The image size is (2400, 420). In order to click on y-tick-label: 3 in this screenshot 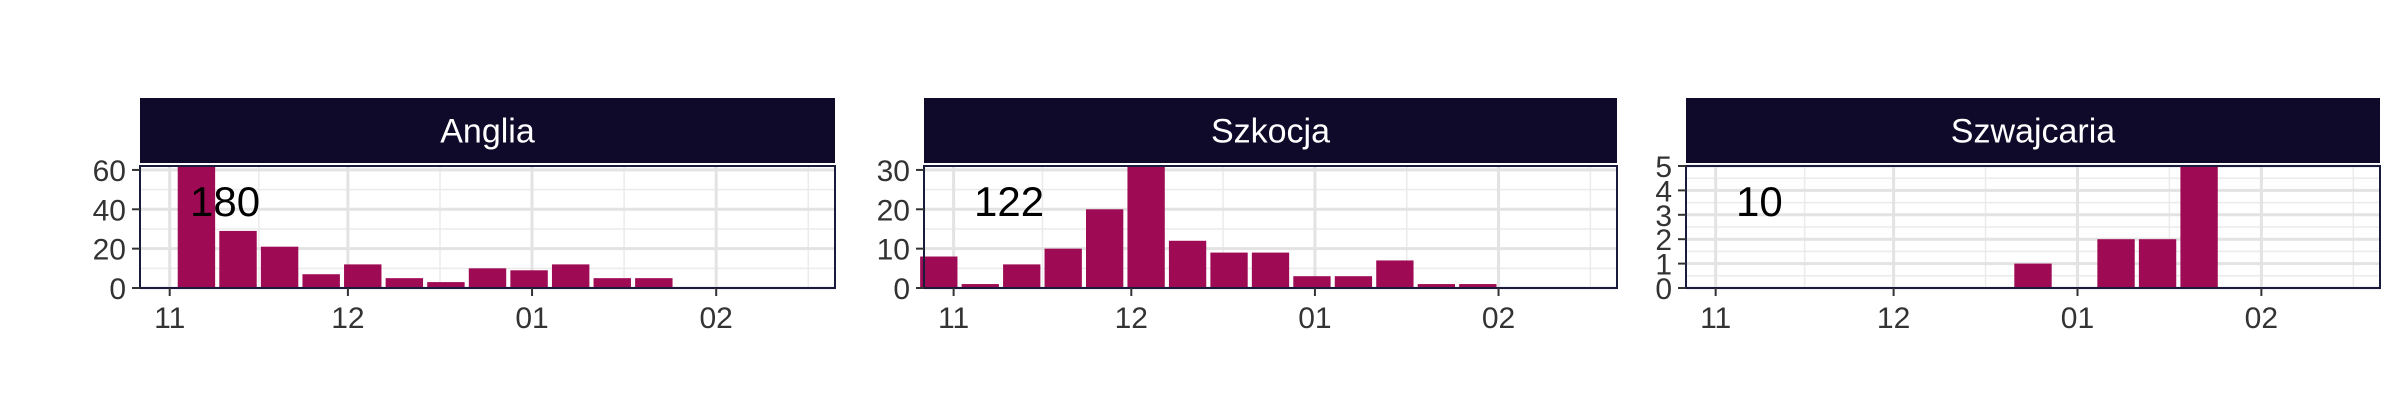, I will do `click(1663, 216)`.